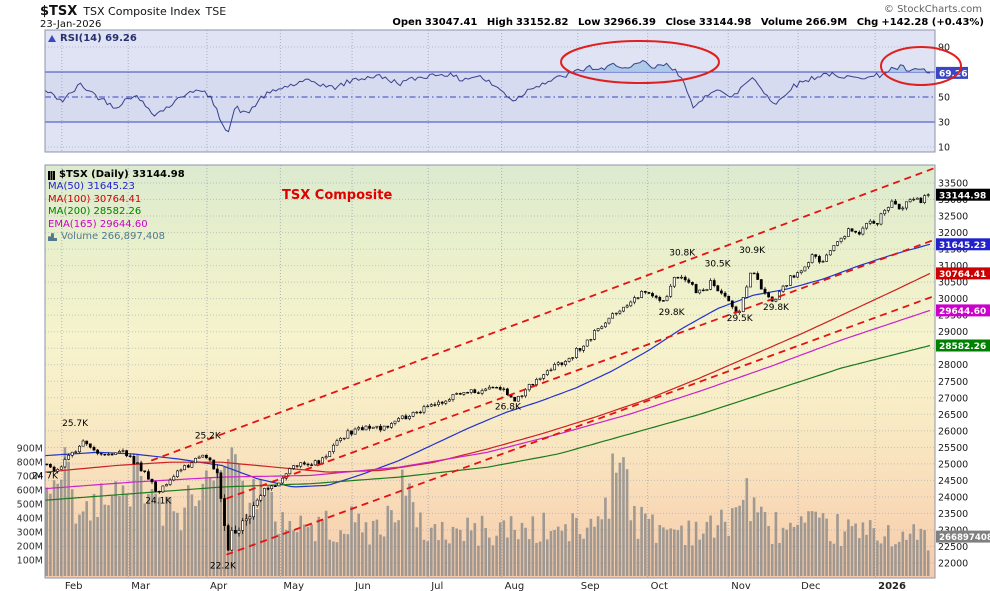  What do you see at coordinates (953, 398) in the screenshot?
I see `price-axis-label: 27000` at bounding box center [953, 398].